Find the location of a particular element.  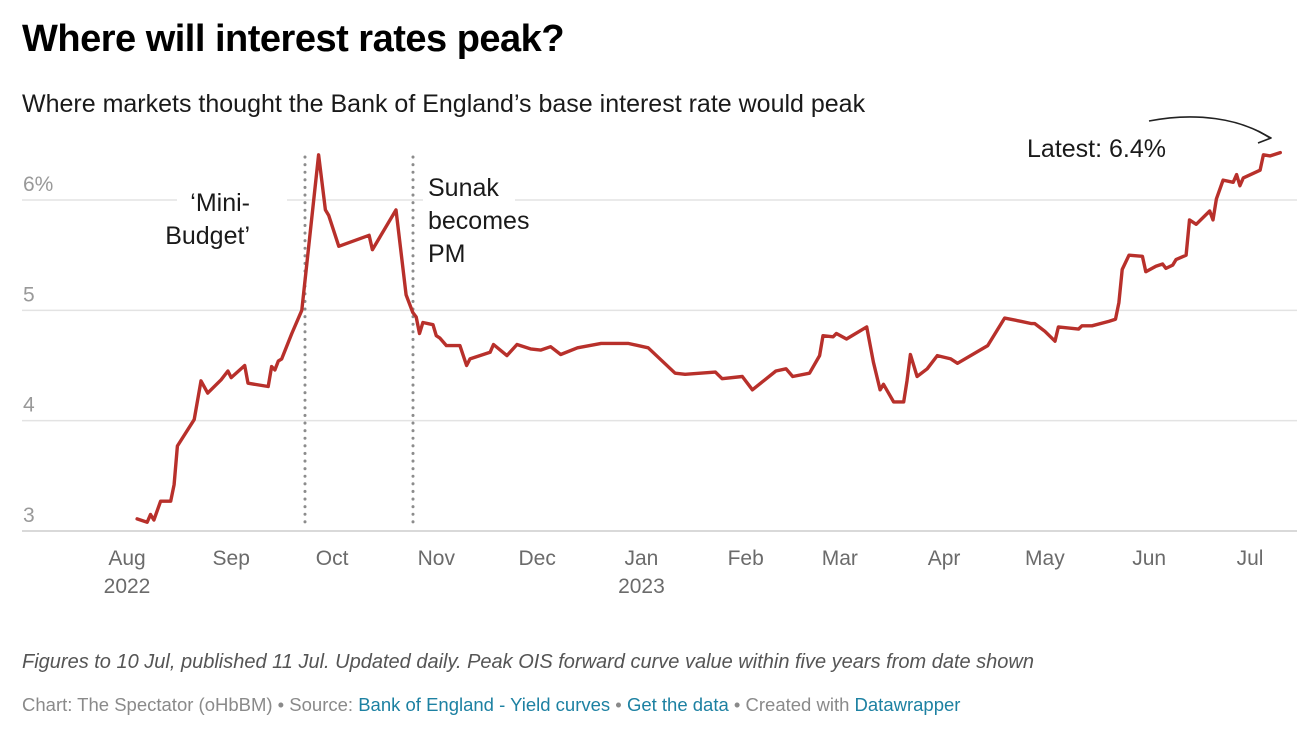

annotations: Latest: 6.4% is located at coordinates (1149, 139).